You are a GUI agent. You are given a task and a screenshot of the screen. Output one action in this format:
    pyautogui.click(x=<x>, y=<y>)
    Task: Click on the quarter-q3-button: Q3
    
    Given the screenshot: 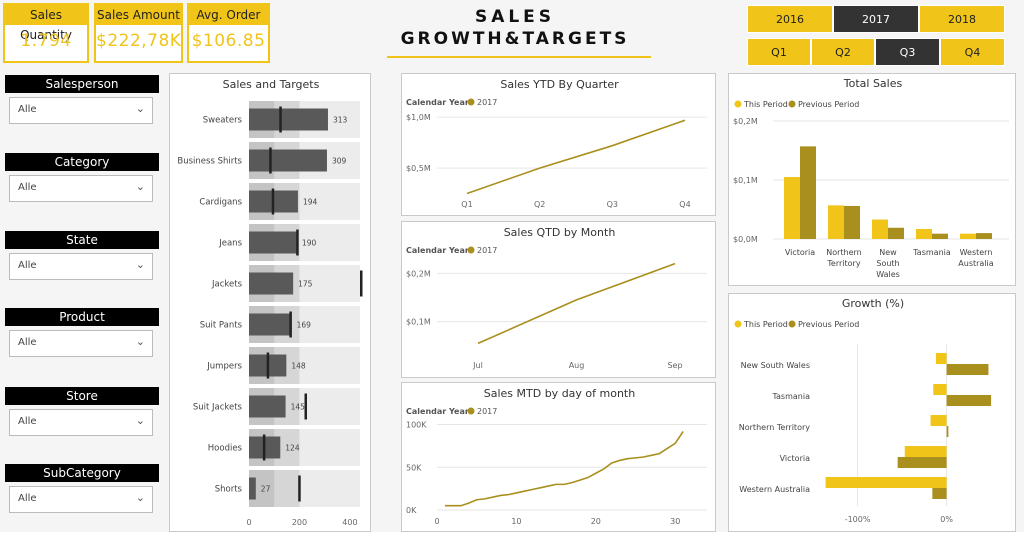 What is the action you would take?
    pyautogui.click(x=907, y=52)
    